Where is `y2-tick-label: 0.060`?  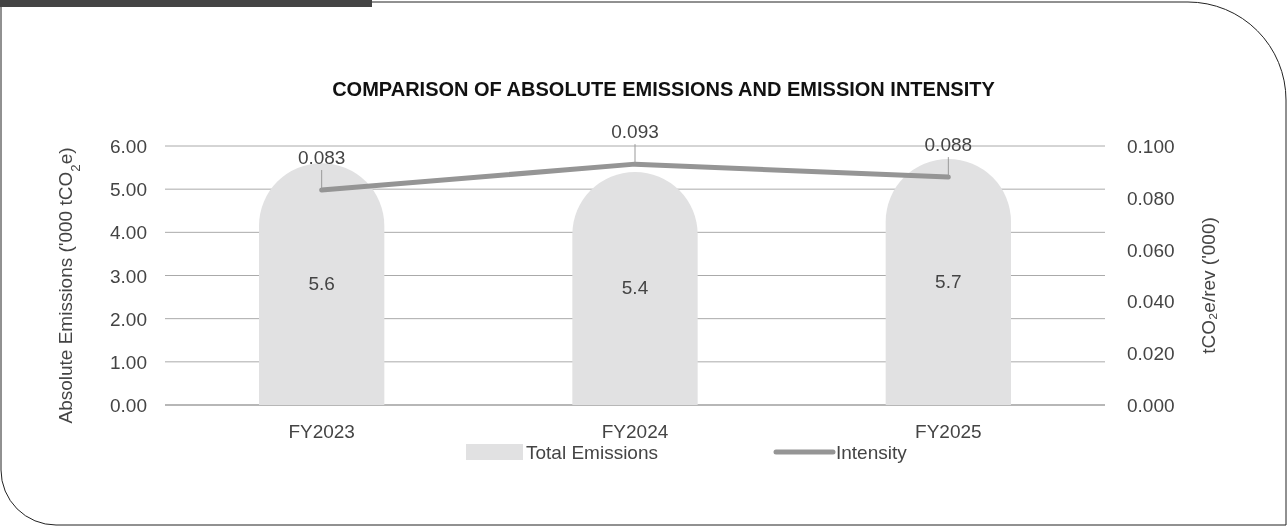
y2-tick-label: 0.060 is located at coordinates (1151, 250).